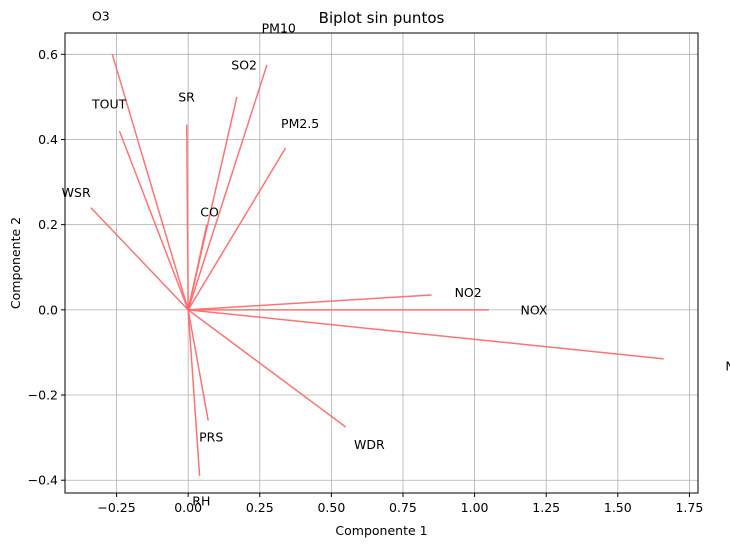  I want to click on x-tick-label: 1.75, so click(689, 507).